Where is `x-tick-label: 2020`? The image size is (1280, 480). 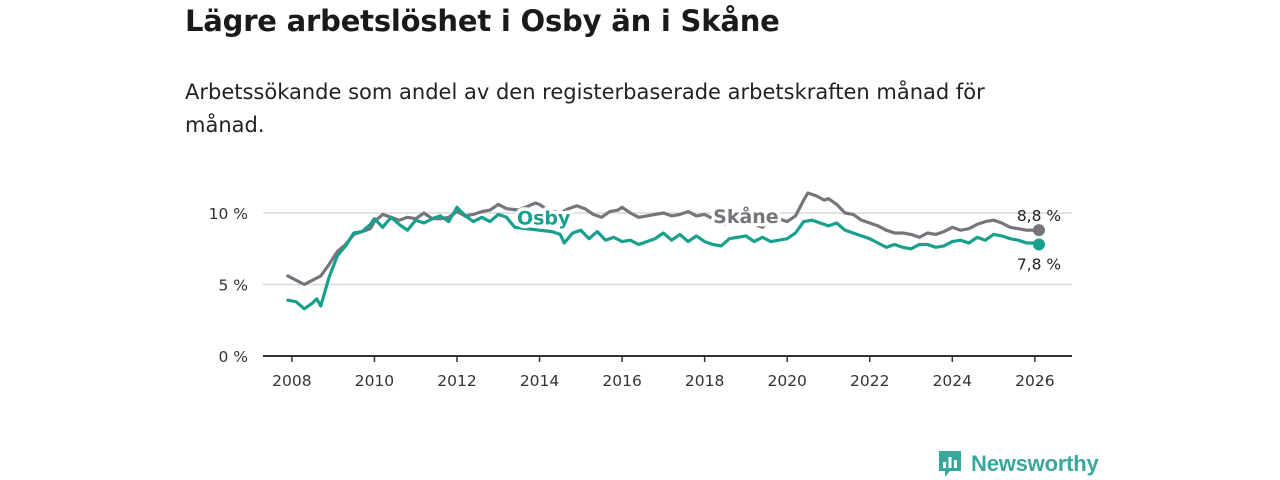
x-tick-label: 2020 is located at coordinates (786, 381).